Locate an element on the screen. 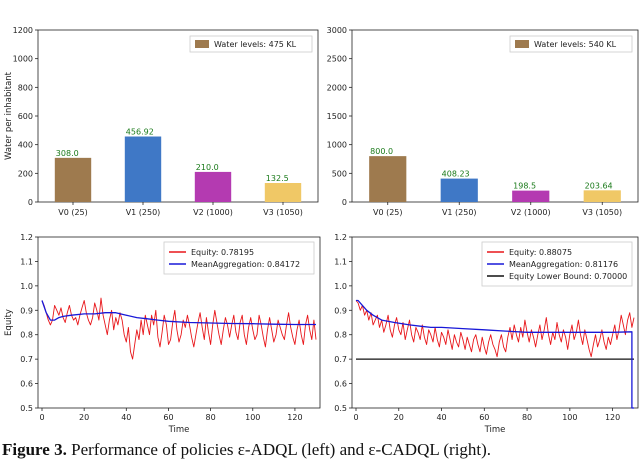 The width and height of the screenshot is (640, 465). legend-label-equity: Equity: 0.78195 is located at coordinates (222, 252).